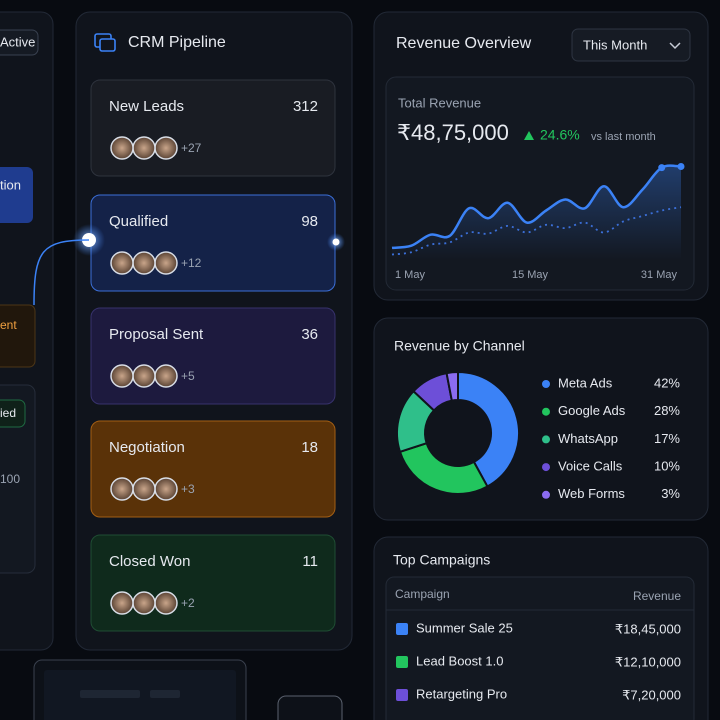 The height and width of the screenshot is (720, 720). Describe the element at coordinates (667, 382) in the screenshot. I see `legend-value: 42%` at that location.